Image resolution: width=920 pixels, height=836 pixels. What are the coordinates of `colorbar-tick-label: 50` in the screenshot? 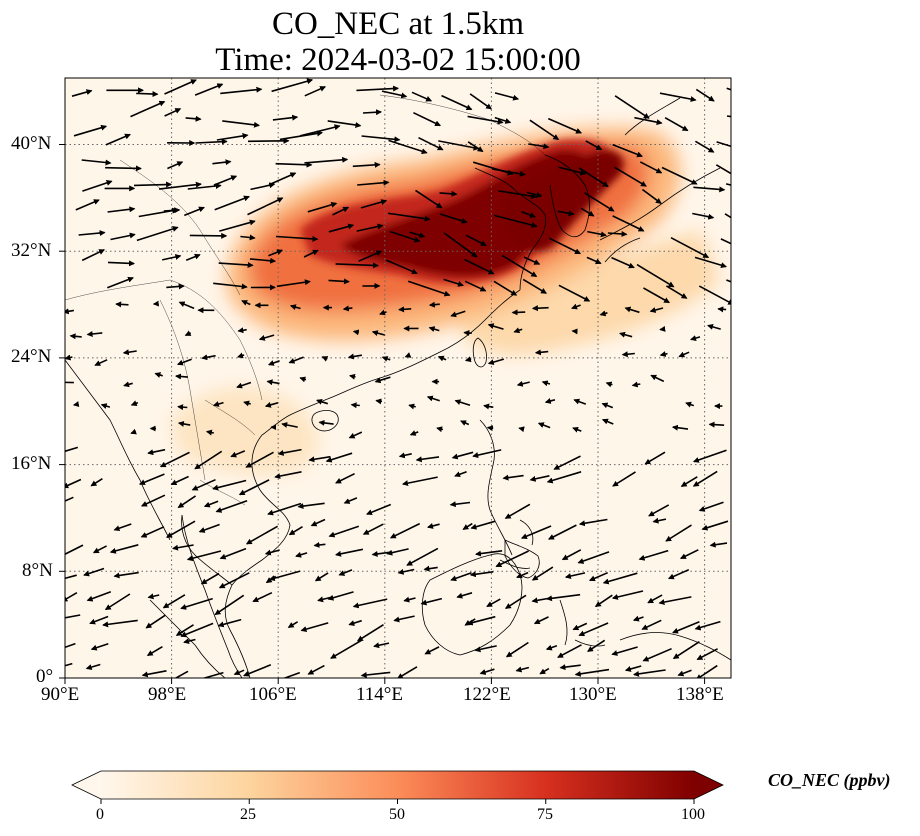 It's located at (397, 814).